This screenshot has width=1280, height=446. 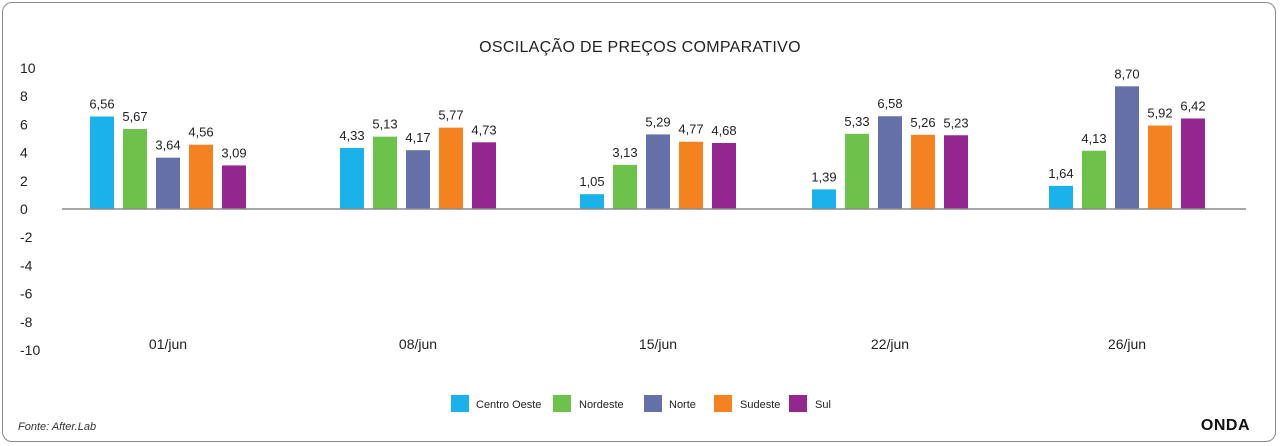 I want to click on legend: Centro Oeste Nordeste Norte Sudeste Sul, so click(x=641, y=403).